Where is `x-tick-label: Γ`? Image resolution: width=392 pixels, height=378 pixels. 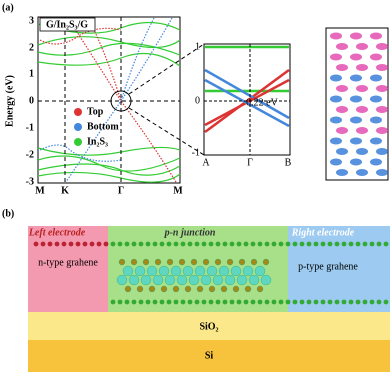 x-tick-label: Γ is located at coordinates (121, 190).